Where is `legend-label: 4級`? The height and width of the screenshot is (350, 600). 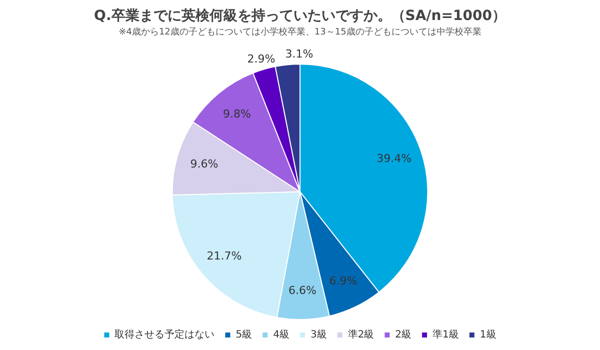 legend-label: 4級 is located at coordinates (281, 335).